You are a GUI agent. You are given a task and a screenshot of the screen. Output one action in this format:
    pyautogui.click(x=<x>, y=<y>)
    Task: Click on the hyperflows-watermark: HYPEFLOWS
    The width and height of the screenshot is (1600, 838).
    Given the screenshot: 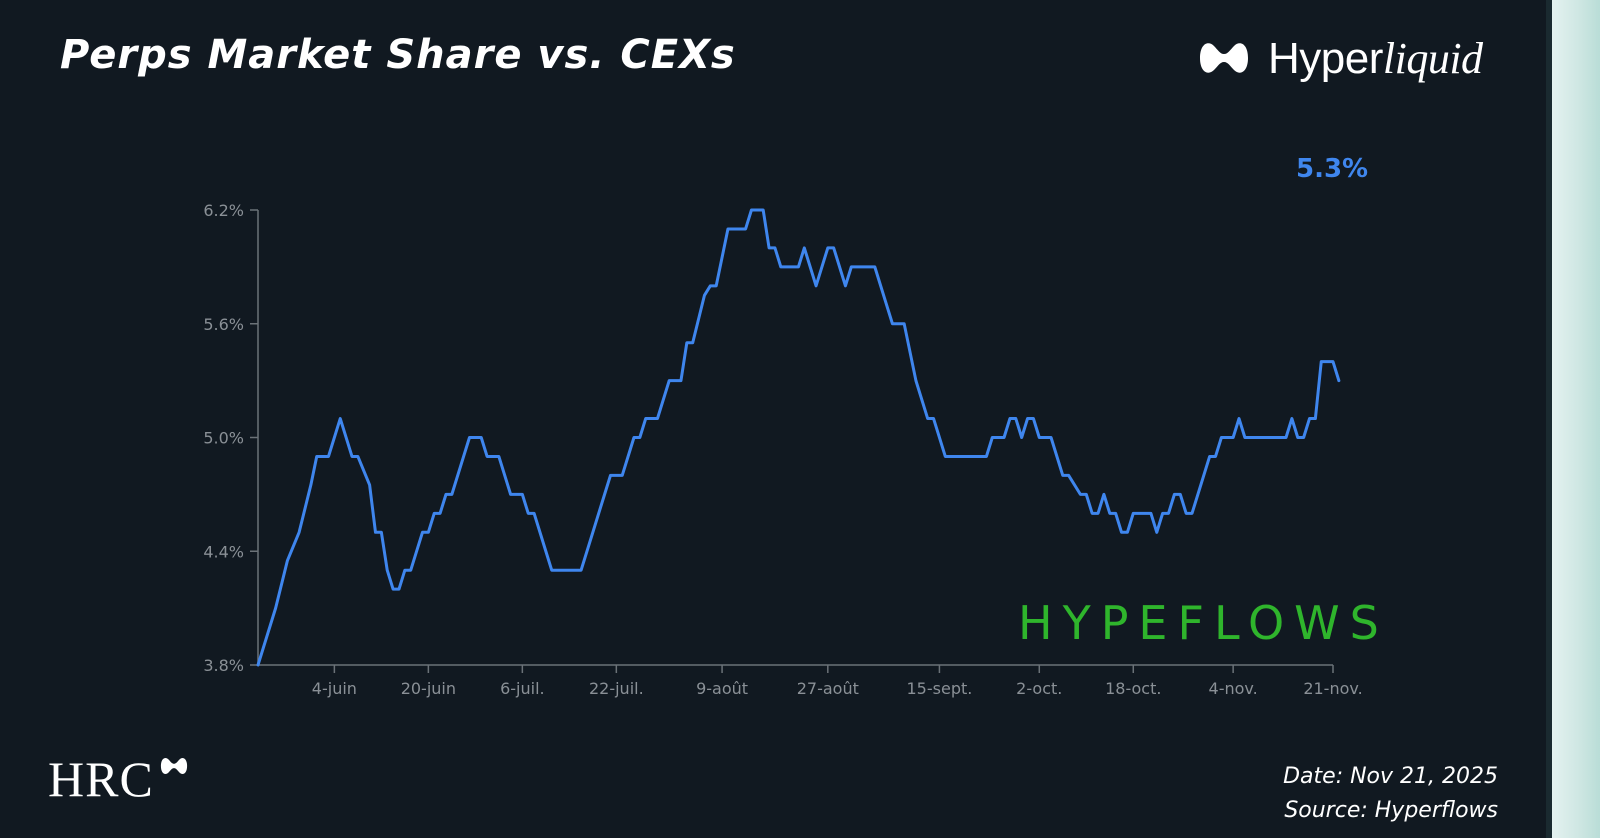 What is the action you would take?
    pyautogui.click(x=1203, y=623)
    